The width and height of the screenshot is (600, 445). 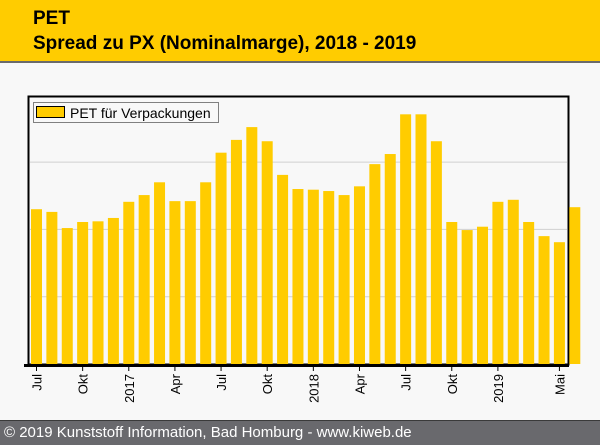 I want to click on legend-swatch, so click(x=50, y=112).